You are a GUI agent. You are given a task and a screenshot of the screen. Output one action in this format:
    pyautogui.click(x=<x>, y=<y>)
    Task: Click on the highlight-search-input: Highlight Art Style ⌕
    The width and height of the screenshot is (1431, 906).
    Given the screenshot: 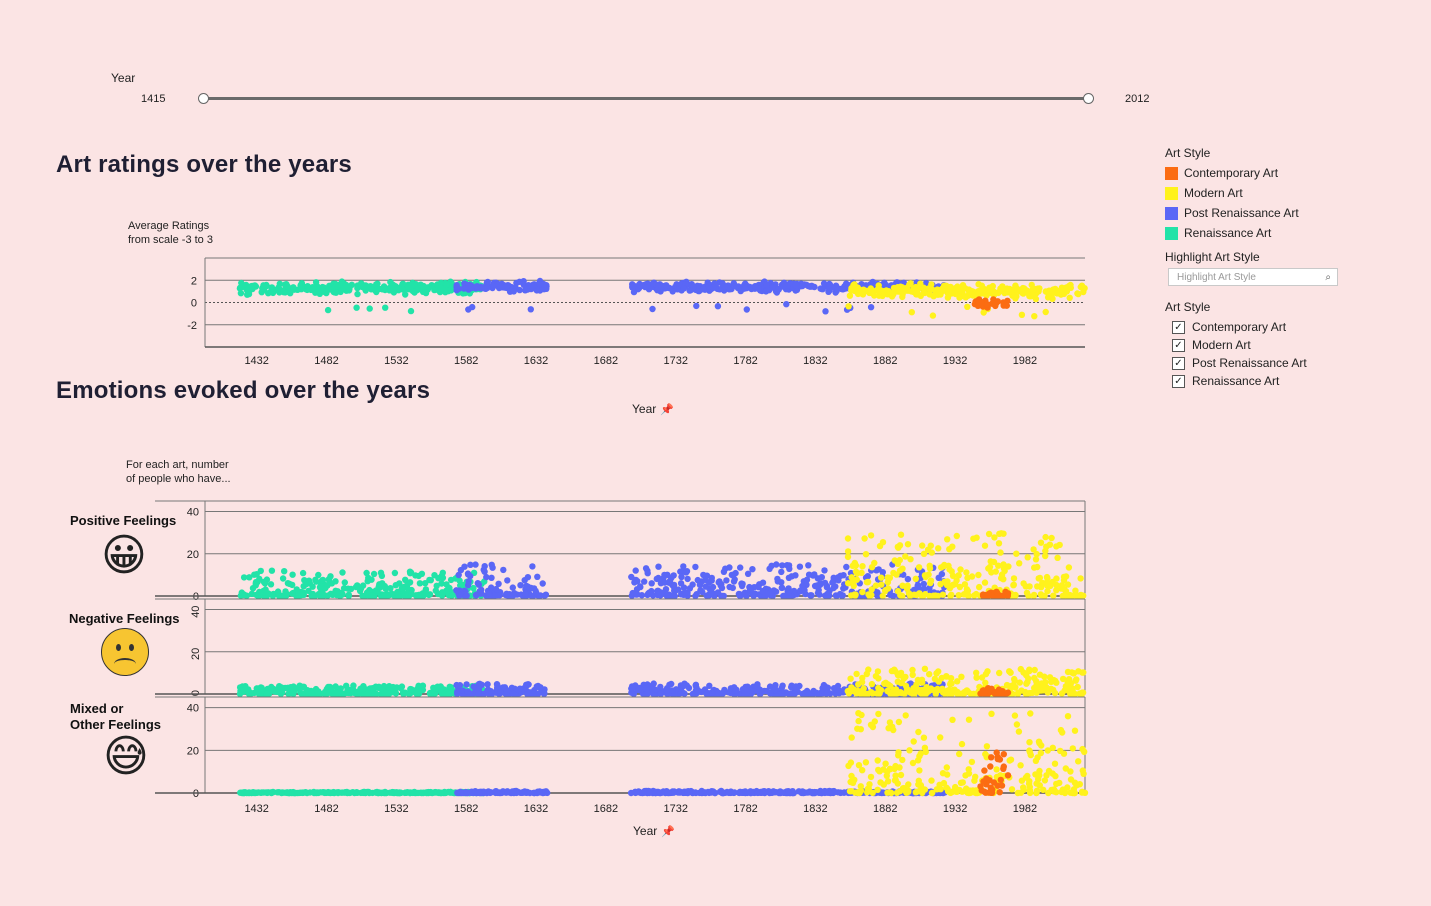 What is the action you would take?
    pyautogui.click(x=1253, y=277)
    